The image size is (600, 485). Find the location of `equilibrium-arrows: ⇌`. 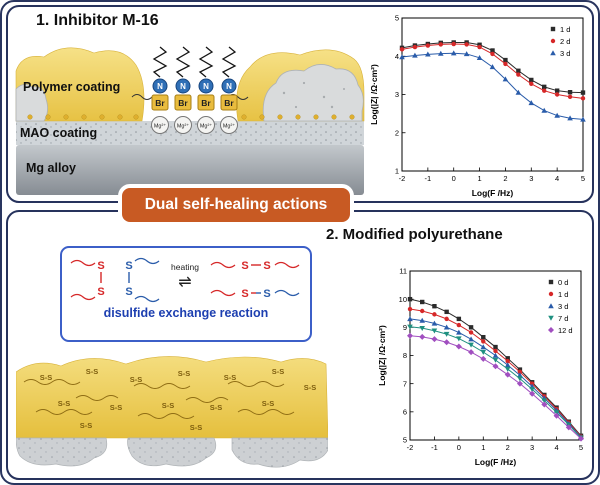

equilibrium-arrows: ⇌ is located at coordinates (184, 282).